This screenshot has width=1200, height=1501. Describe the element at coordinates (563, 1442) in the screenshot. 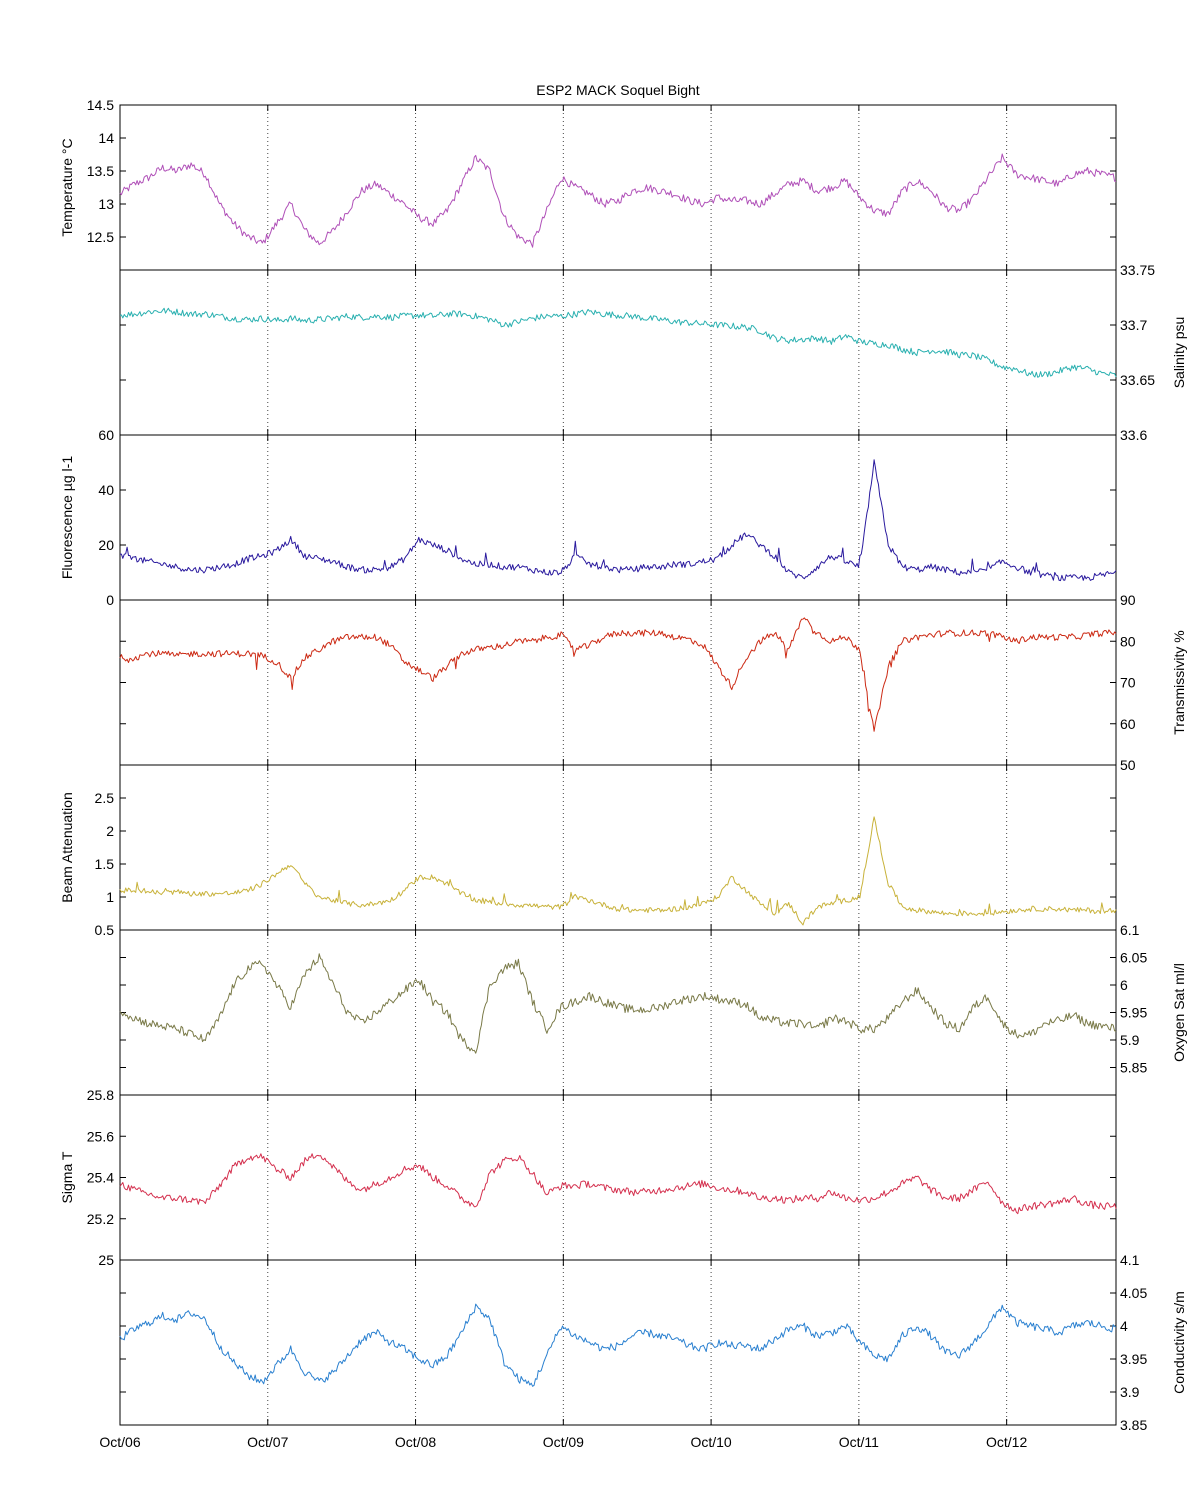

I see `x-tick-label: Oct/09` at that location.